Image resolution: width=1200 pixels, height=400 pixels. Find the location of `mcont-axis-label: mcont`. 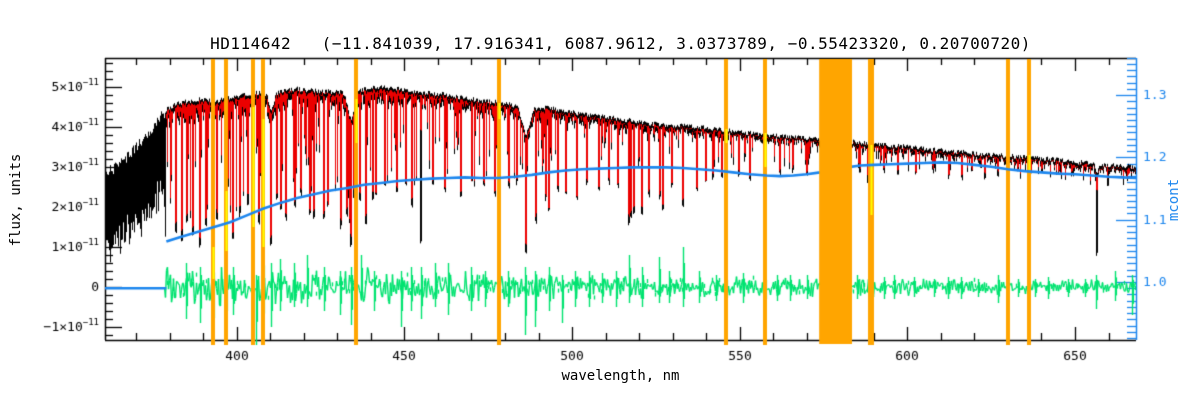

mcont-axis-label: mcont is located at coordinates (1174, 200).